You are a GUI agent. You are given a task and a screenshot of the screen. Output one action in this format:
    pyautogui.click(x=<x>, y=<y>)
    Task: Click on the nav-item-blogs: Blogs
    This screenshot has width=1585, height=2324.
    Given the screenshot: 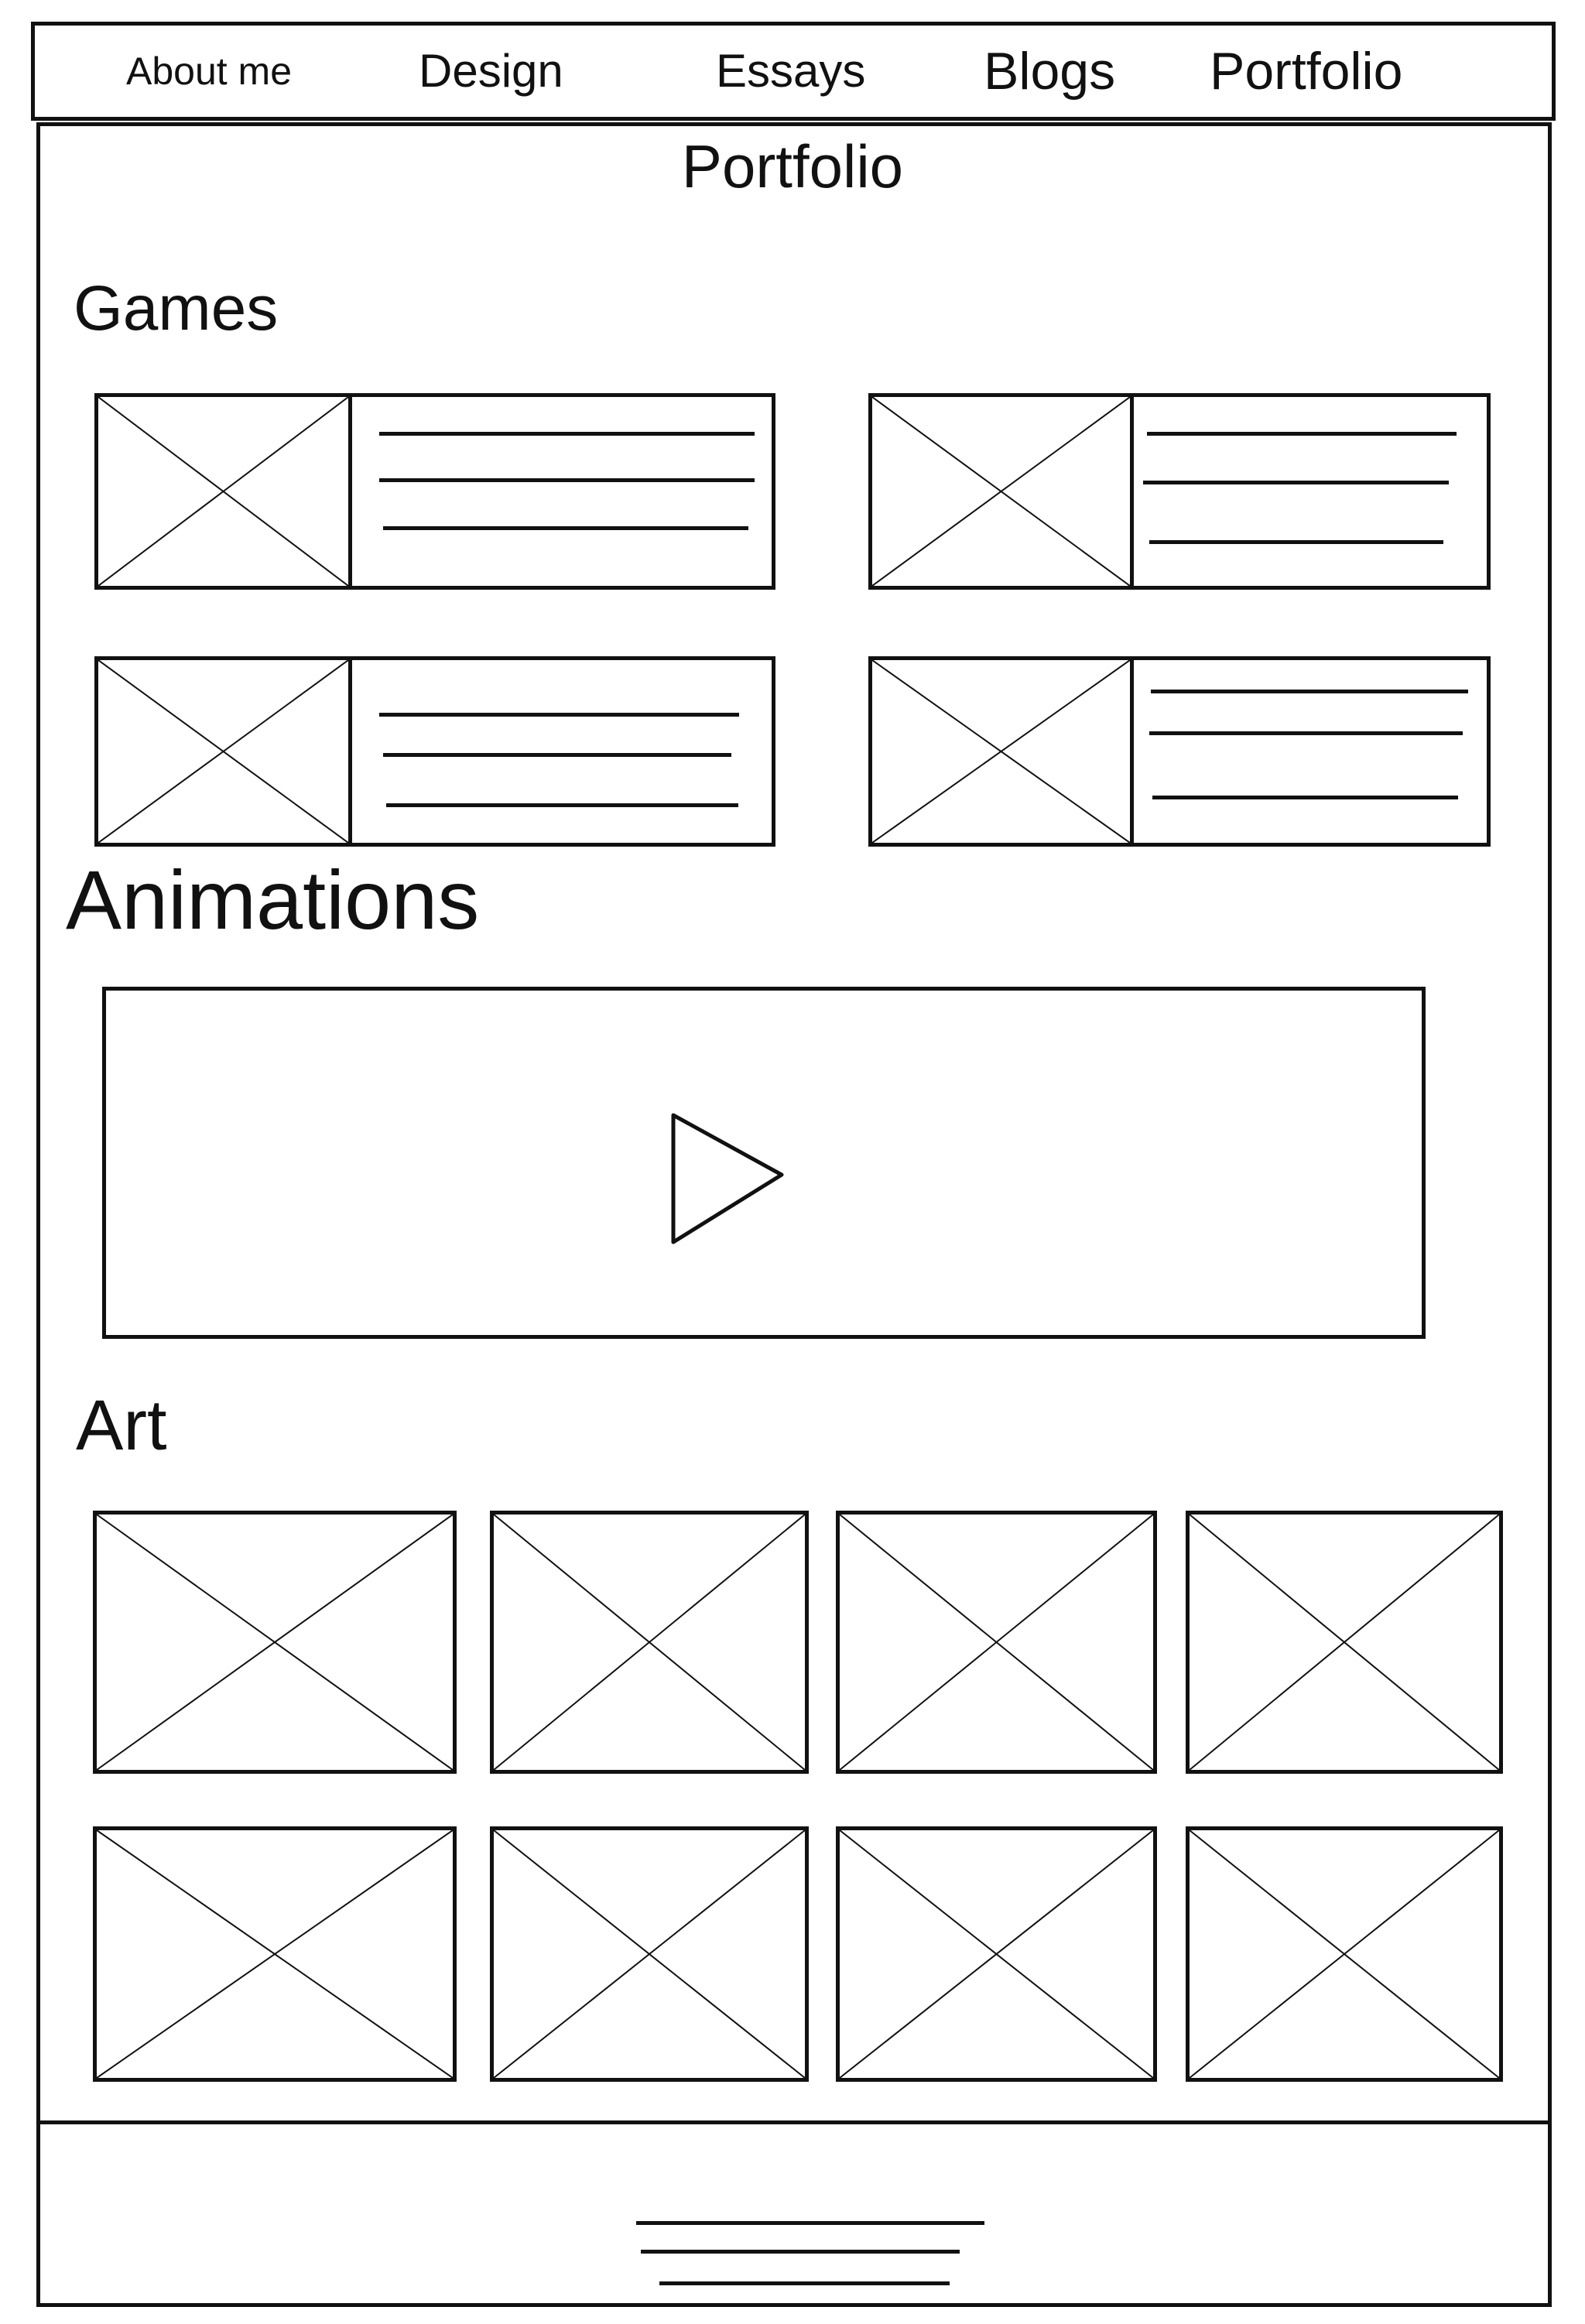 What is the action you would take?
    pyautogui.click(x=1050, y=71)
    